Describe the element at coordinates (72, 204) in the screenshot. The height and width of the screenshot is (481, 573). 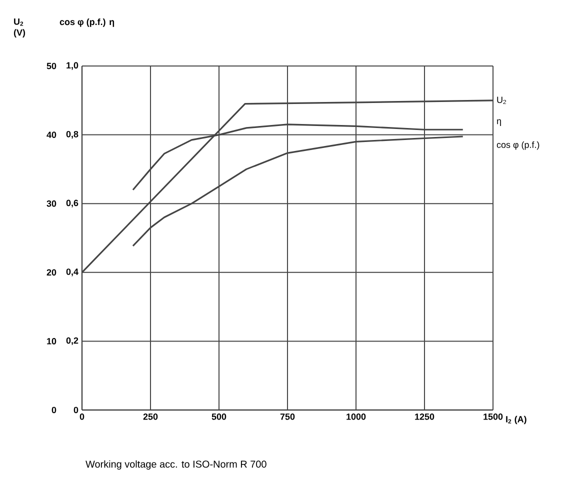
I see `y2-tick-label: 0,6` at that location.